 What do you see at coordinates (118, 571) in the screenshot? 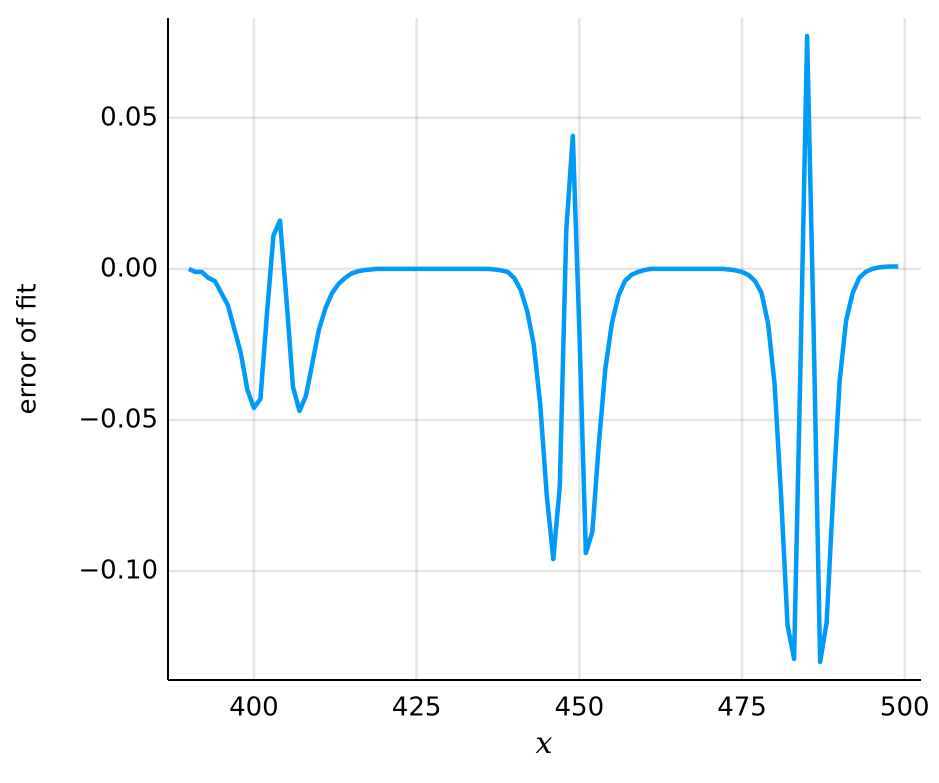
I see `y-tick-label: −0.10` at bounding box center [118, 571].